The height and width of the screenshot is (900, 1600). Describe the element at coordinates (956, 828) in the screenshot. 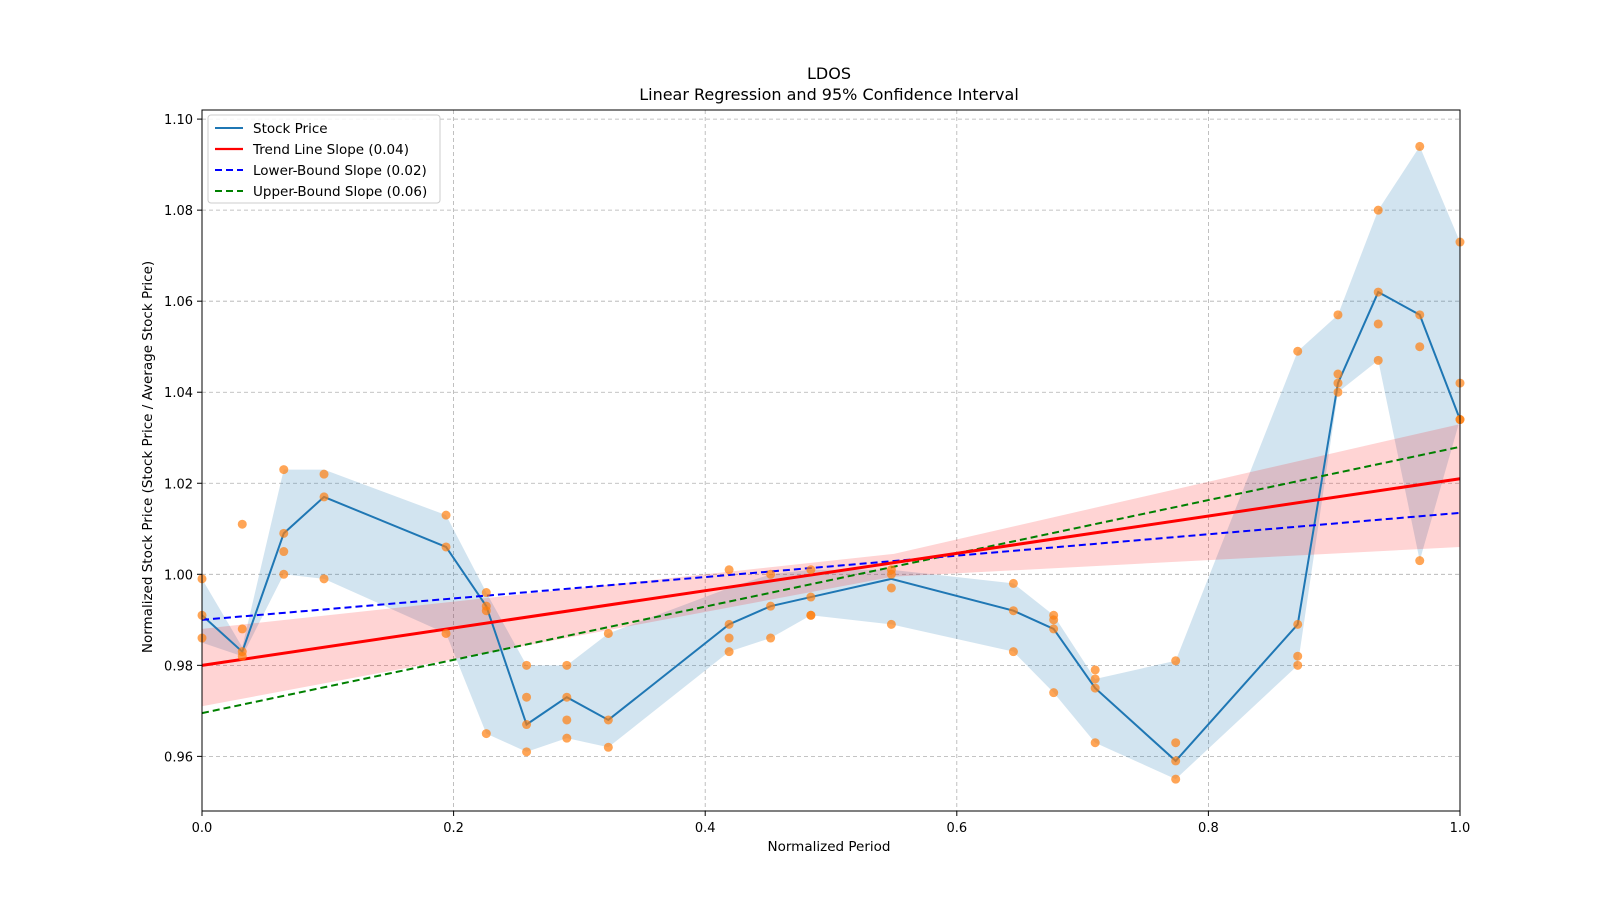

I see `x-tick-label: 0.6` at that location.